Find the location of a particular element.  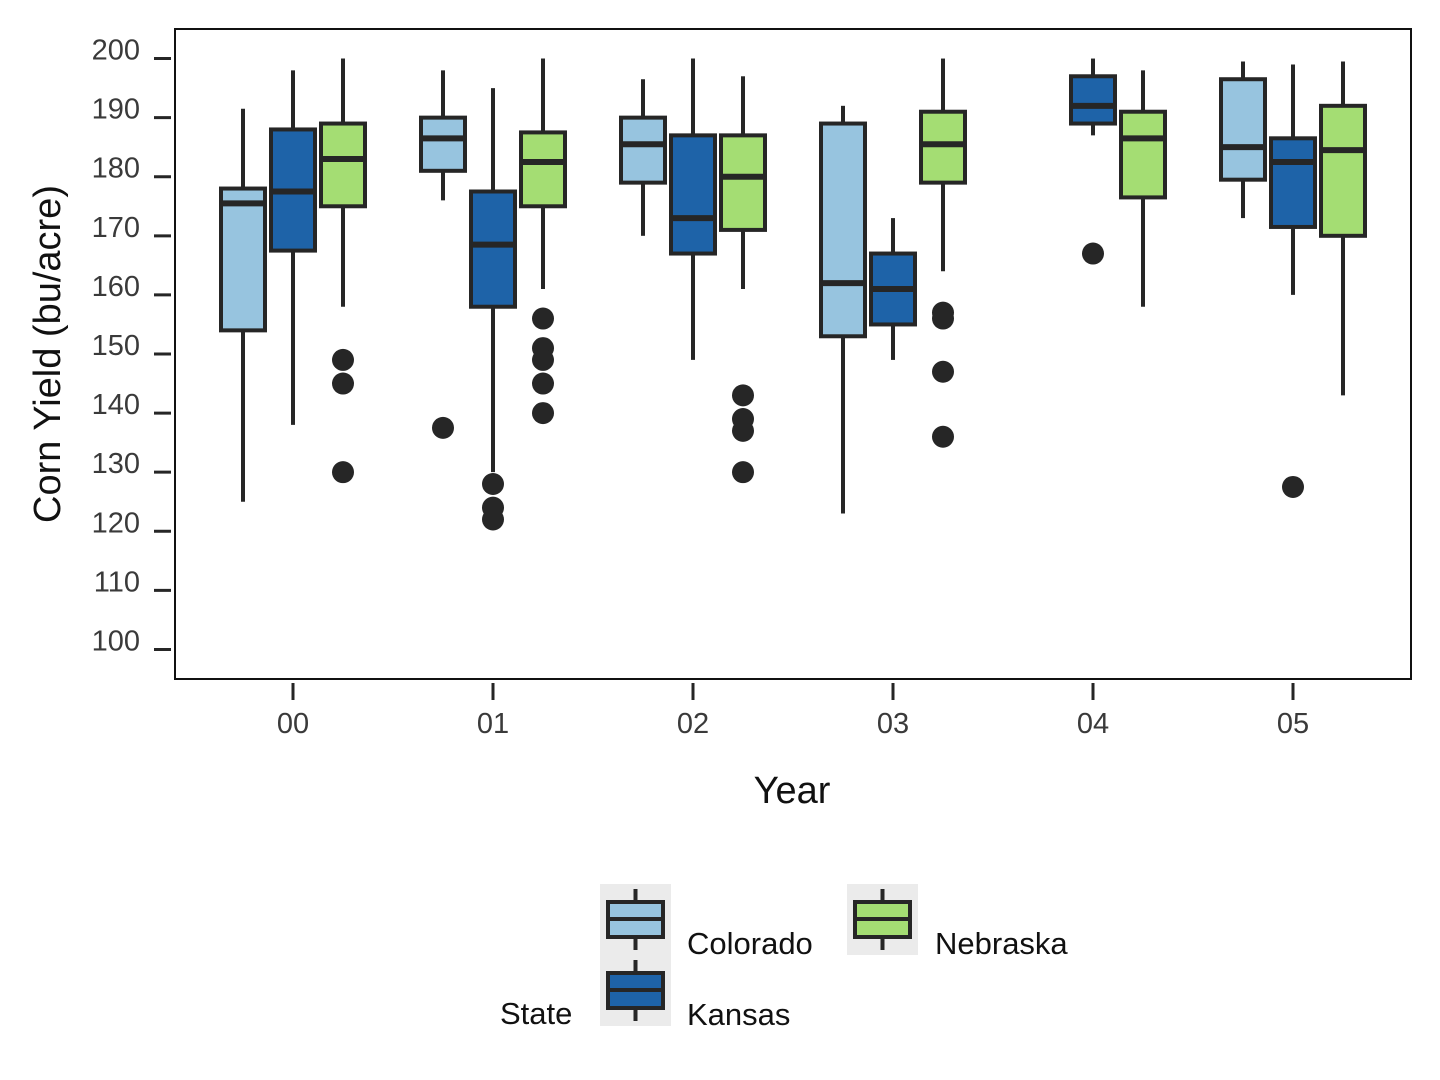

y-axis-title: Corn Yield (bu/acre) is located at coordinates (48, 354).